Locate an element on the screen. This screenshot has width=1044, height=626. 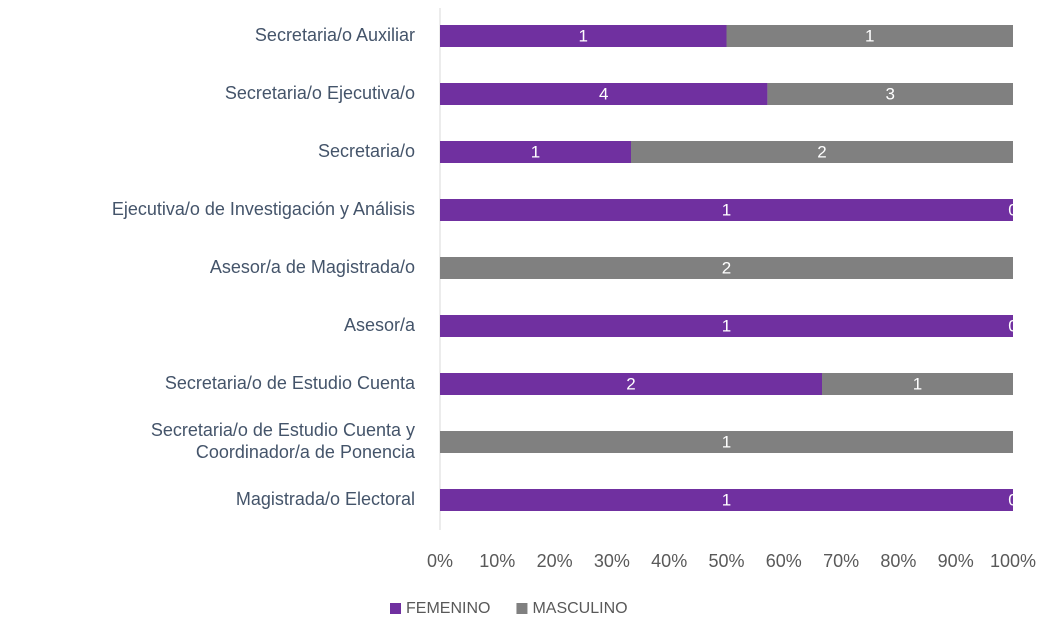
y-tick-label: Secretaria/o de Estudio Cuenta is located at coordinates (290, 383).